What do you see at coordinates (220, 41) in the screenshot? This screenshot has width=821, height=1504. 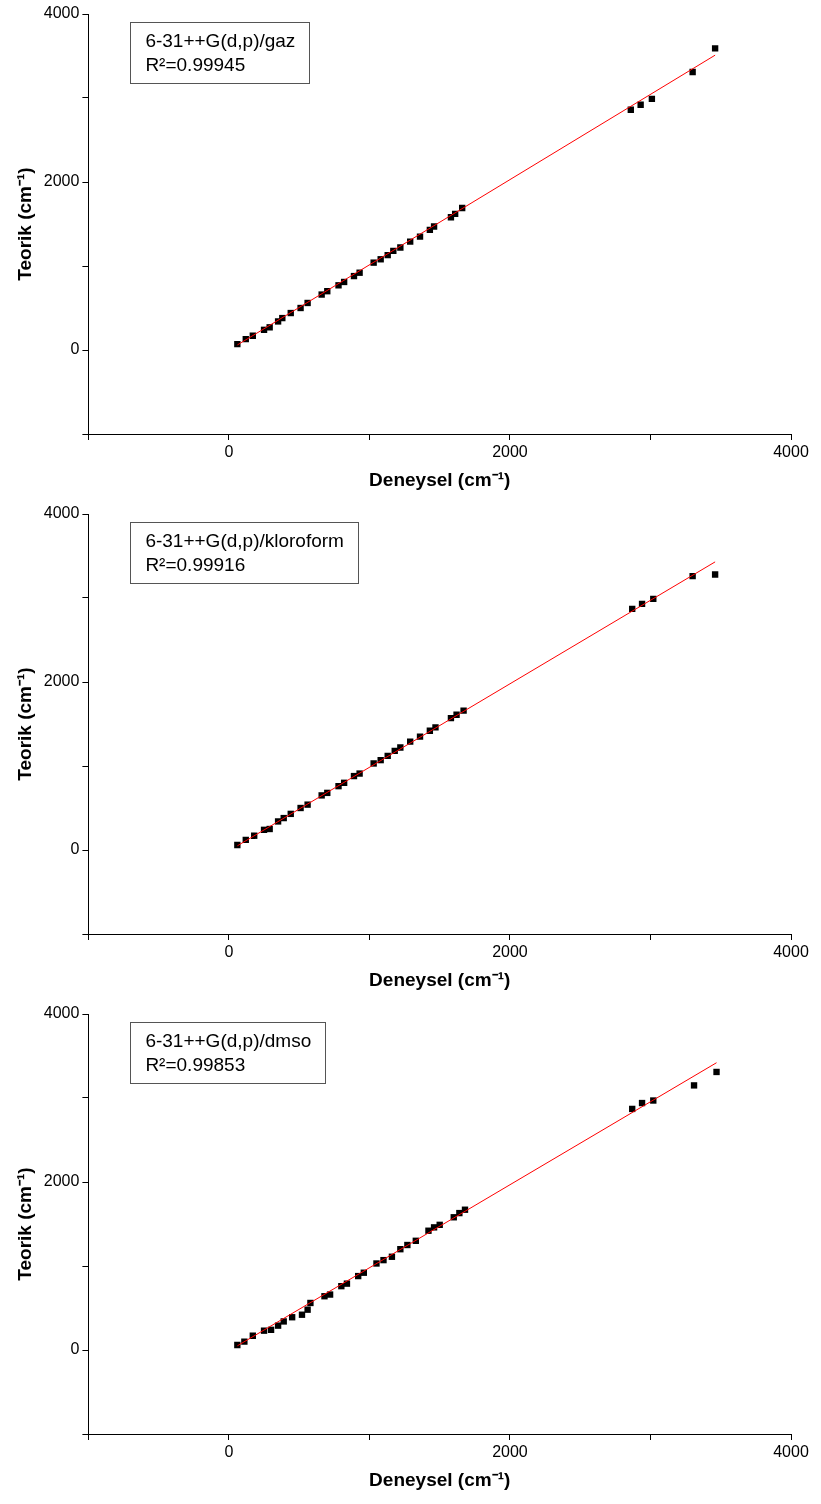 I see `annotation: 6-31++G(d,p)/gaz` at bounding box center [220, 41].